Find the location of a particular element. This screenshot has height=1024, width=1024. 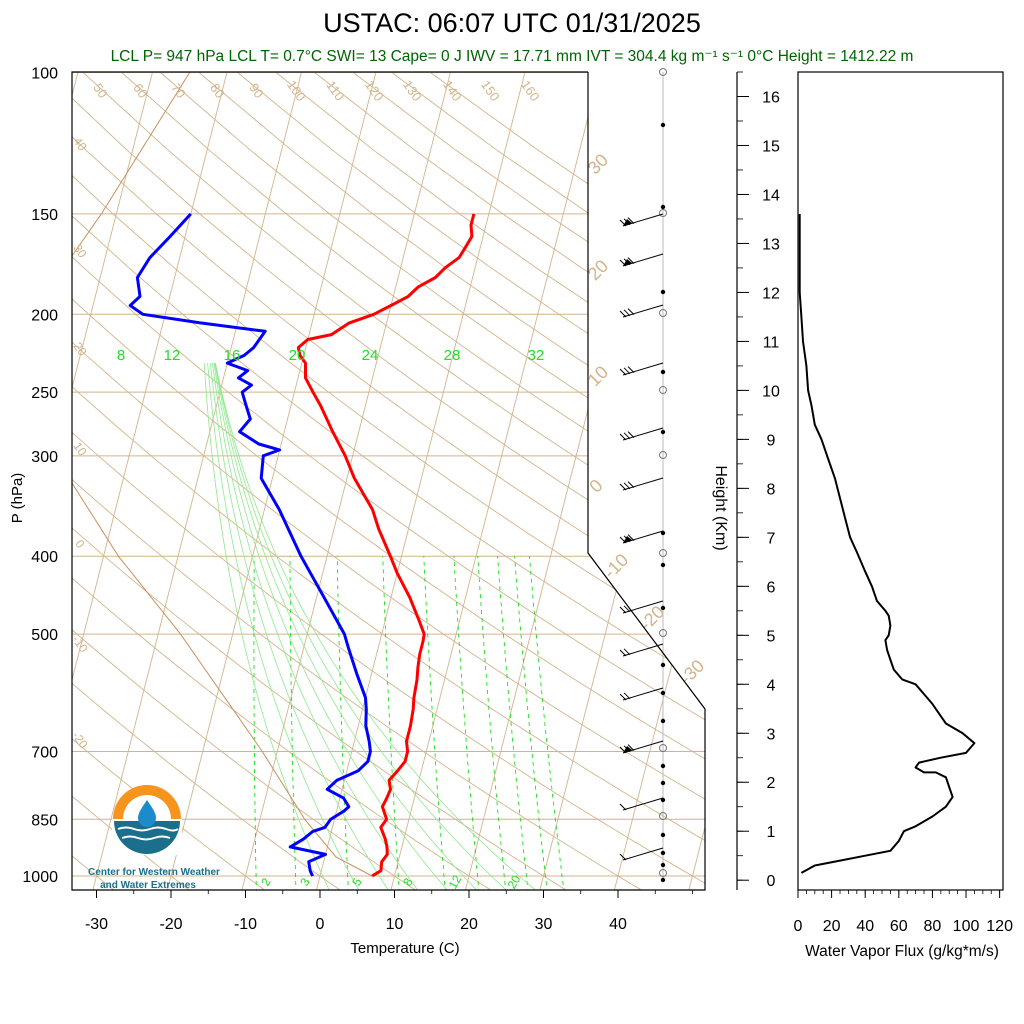

x-tick-label: 30 is located at coordinates (544, 924).